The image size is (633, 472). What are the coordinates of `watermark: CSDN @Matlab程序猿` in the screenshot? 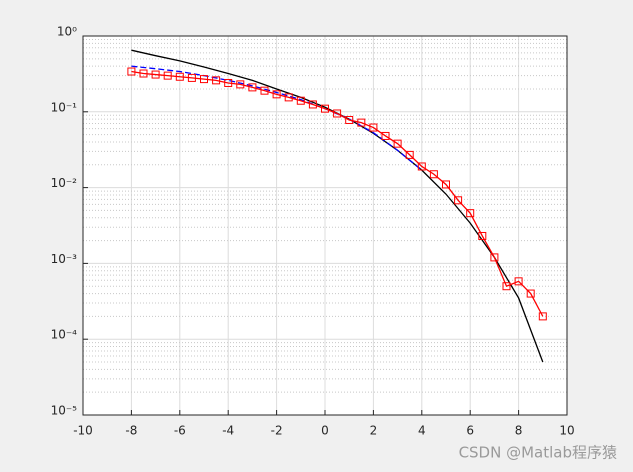 It's located at (538, 453).